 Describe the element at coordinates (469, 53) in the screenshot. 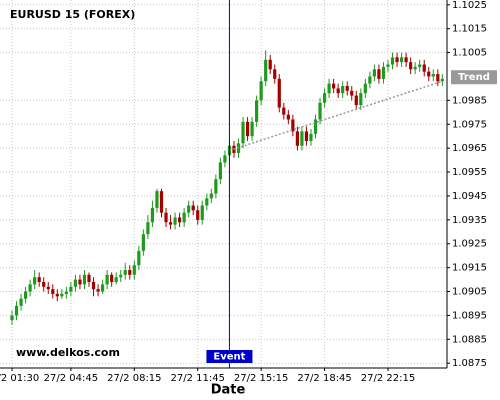

I see `y-tick-label: 1.1005` at that location.